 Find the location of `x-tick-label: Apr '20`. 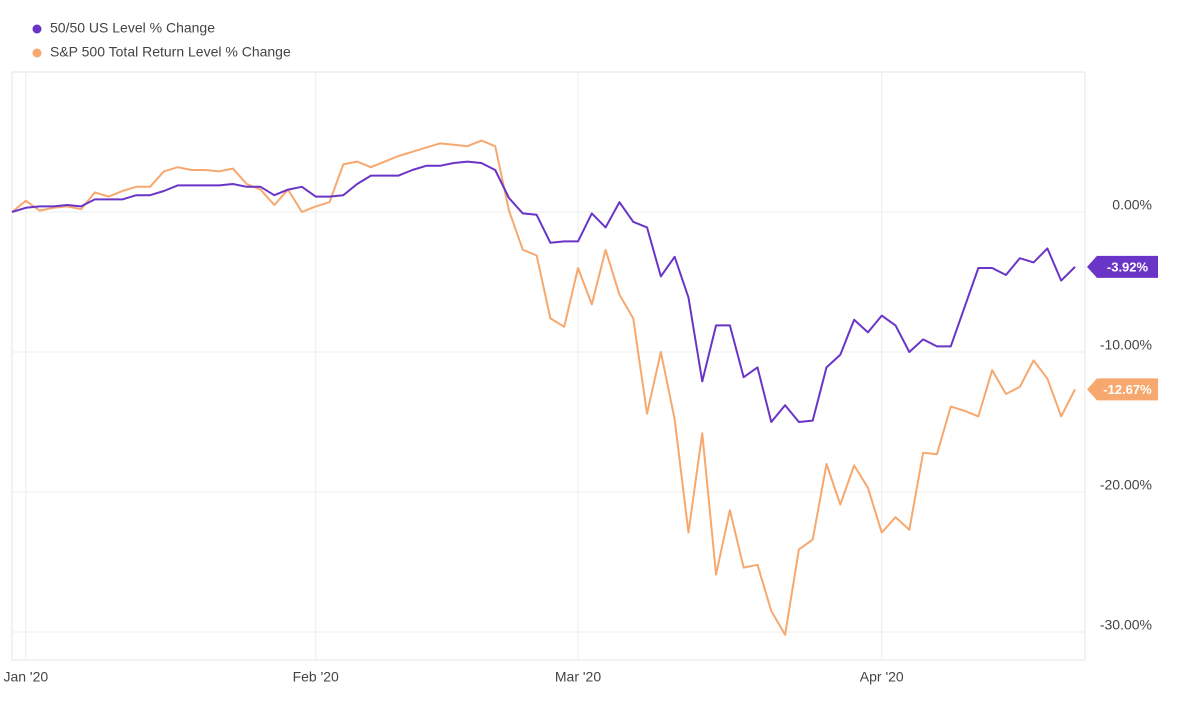

x-tick-label: Apr '20 is located at coordinates (882, 677).